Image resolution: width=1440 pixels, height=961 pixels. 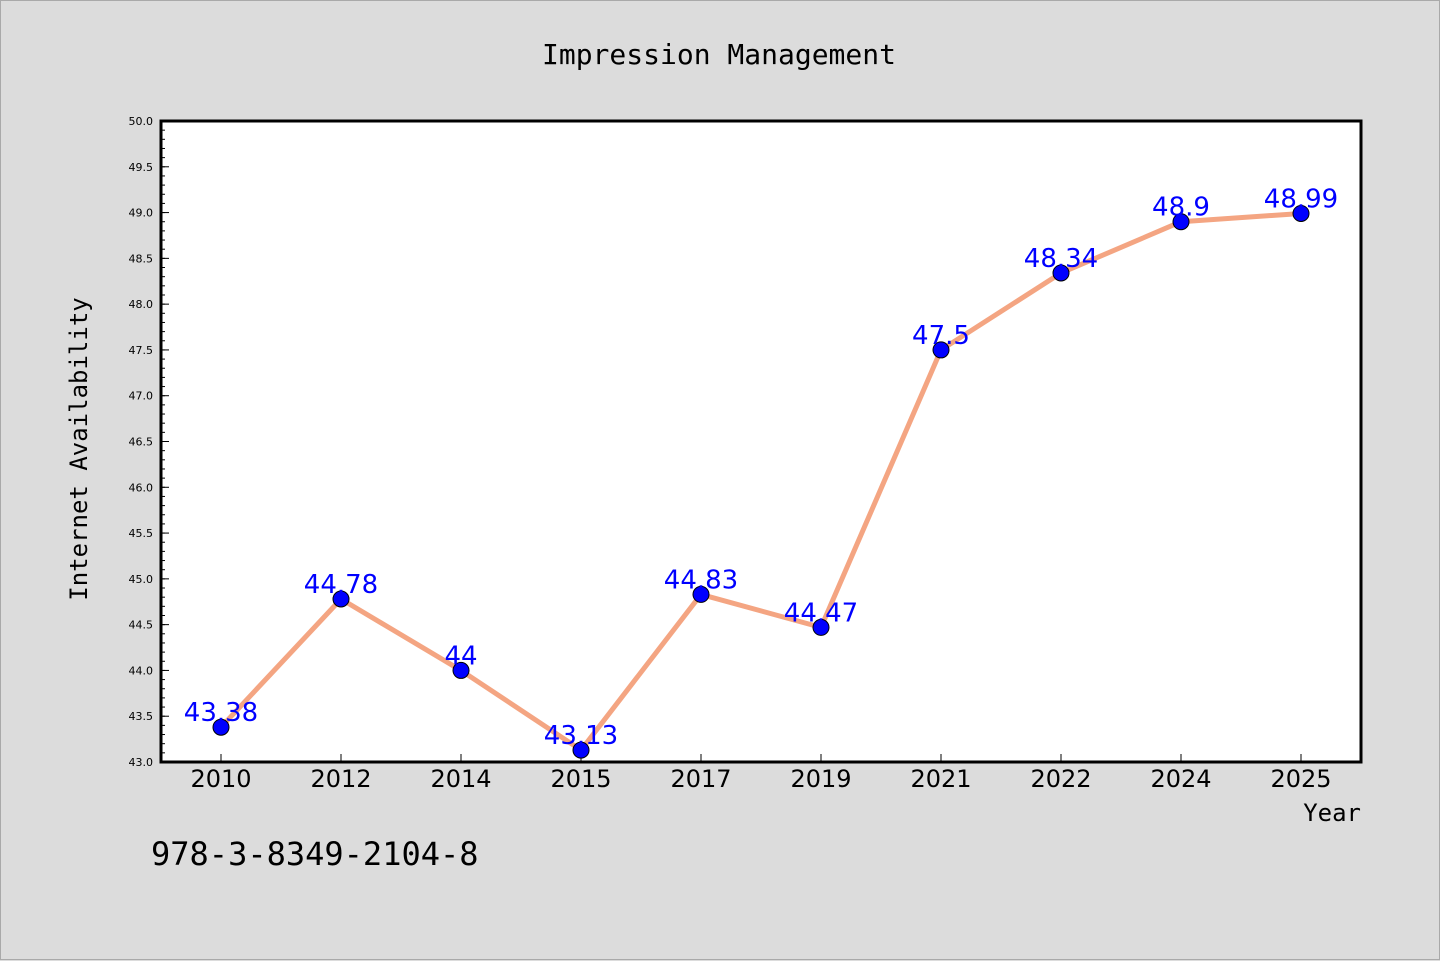 I want to click on x-tick-label: 2024, so click(x=1180, y=779).